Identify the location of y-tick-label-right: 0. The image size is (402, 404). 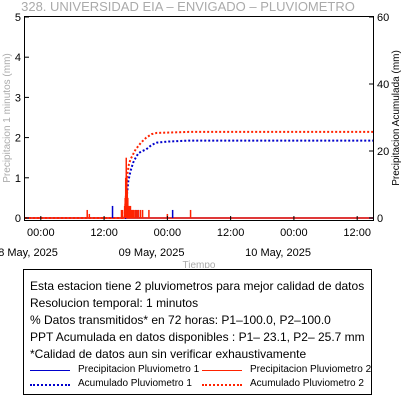
(380, 219).